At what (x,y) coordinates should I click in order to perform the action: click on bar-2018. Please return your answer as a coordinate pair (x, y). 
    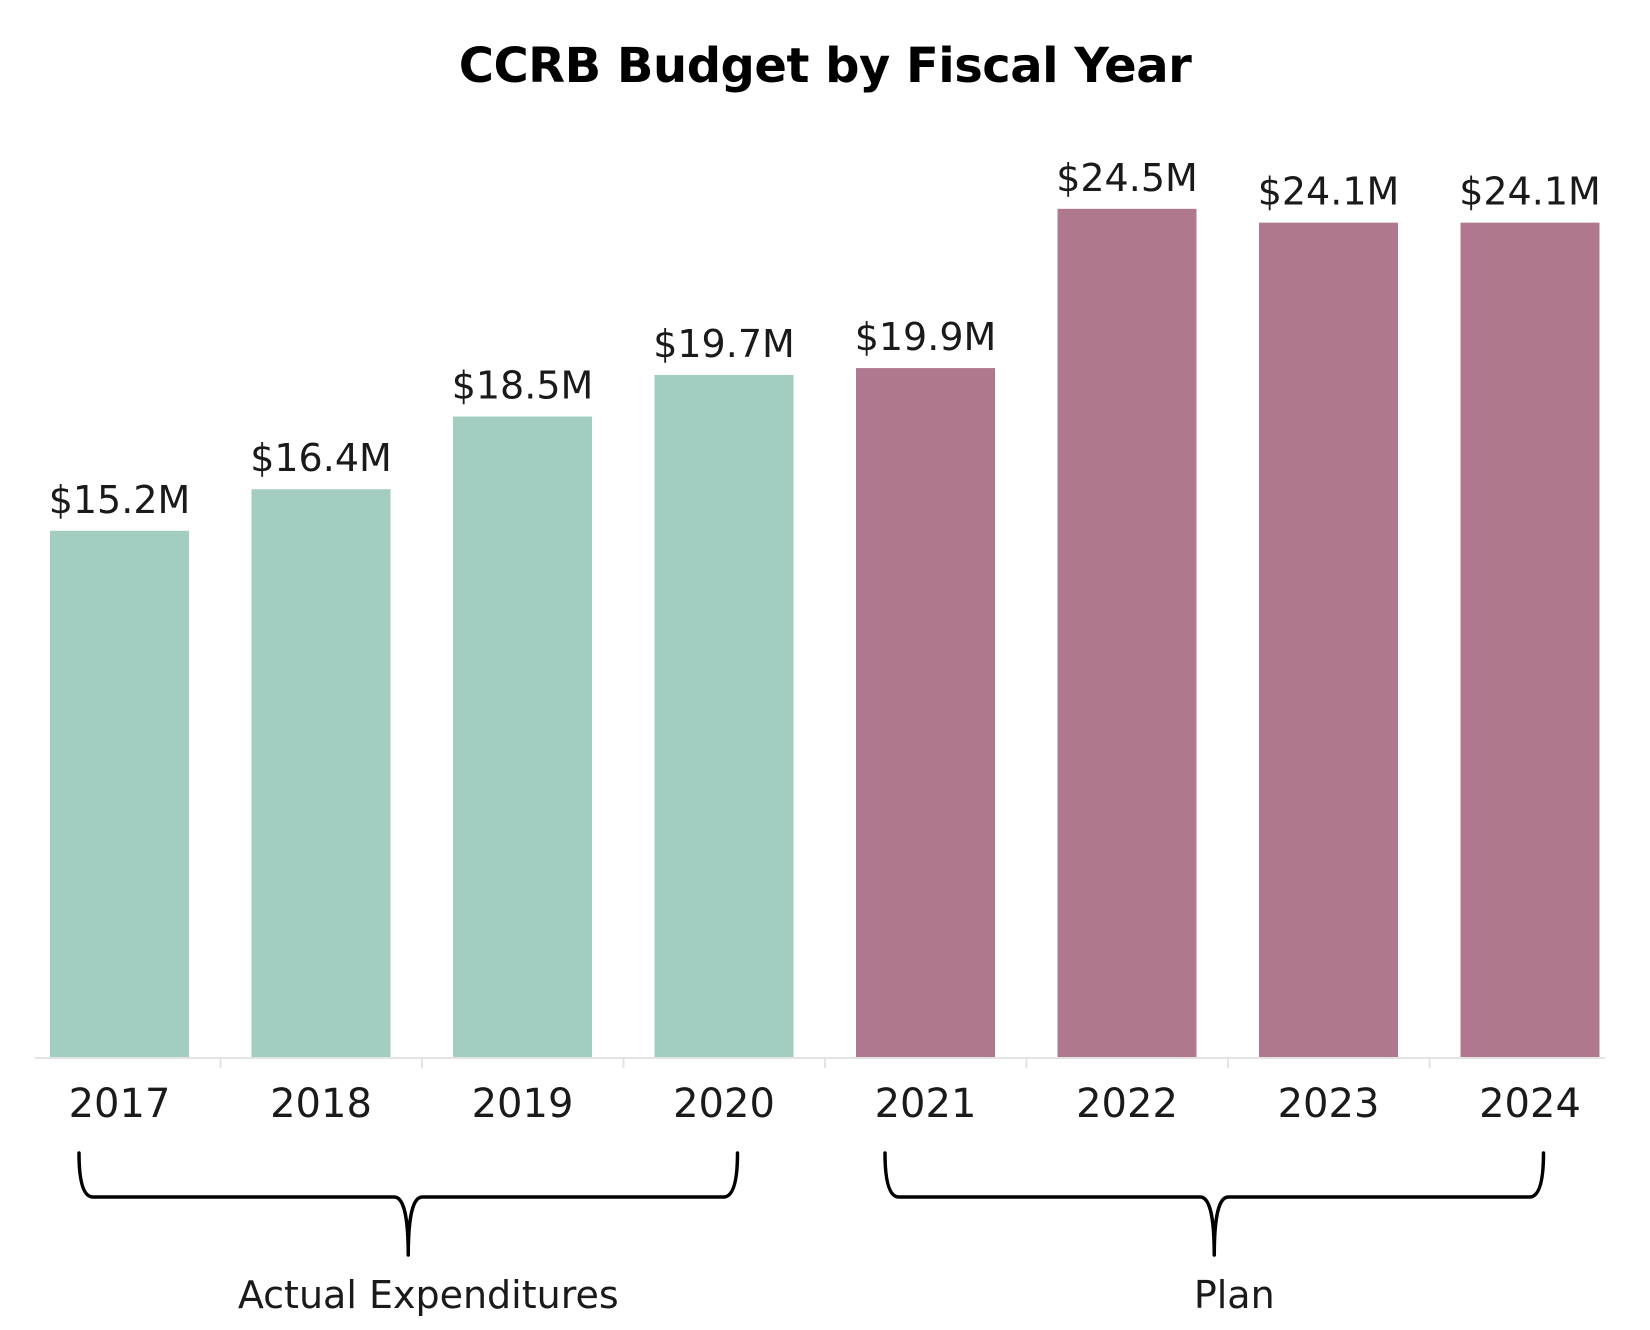
    Looking at the image, I should click on (321, 773).